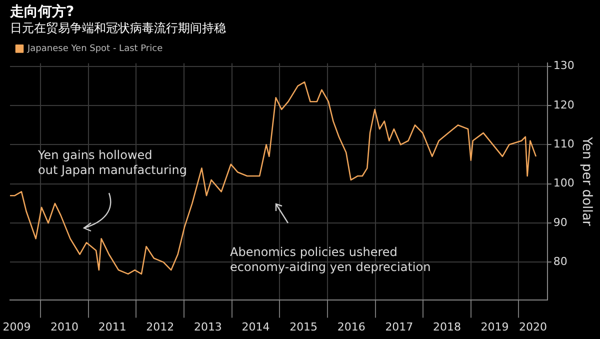 The height and width of the screenshot is (339, 600). What do you see at coordinates (160, 327) in the screenshot?
I see `x-tick-label: 2012` at bounding box center [160, 327].